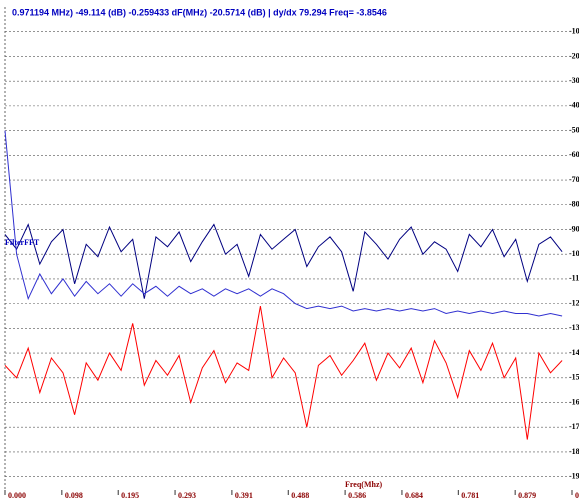 Image resolution: width=579 pixels, height=502 pixels. Describe the element at coordinates (574, 105) in the screenshot. I see `y-tick-label: -40` at that location.